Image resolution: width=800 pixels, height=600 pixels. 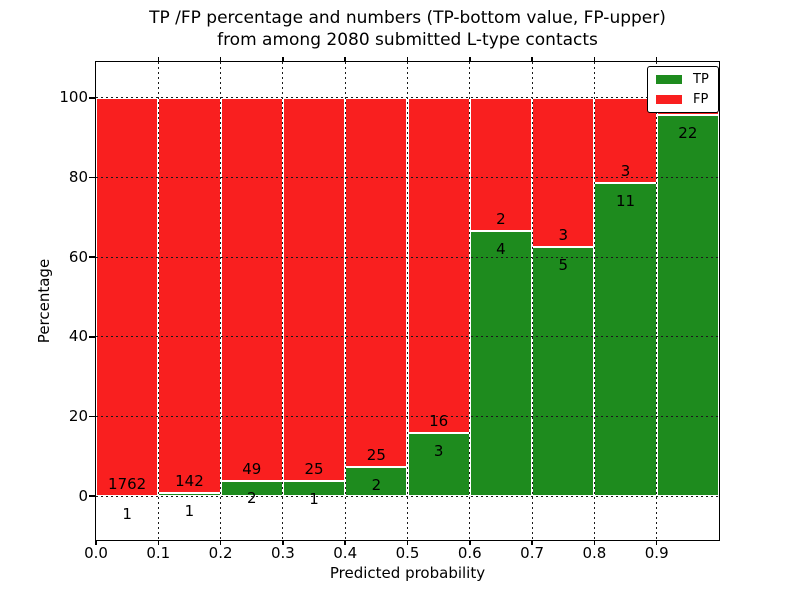 What do you see at coordinates (669, 99) in the screenshot?
I see `fp-legend-swatch-icon` at bounding box center [669, 99].